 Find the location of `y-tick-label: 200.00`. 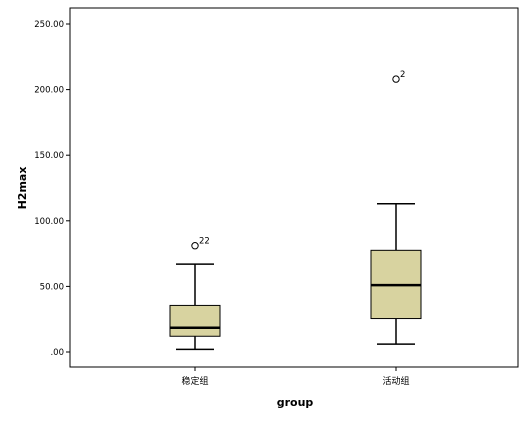

y-tick-label: 200.00 is located at coordinates (49, 91).